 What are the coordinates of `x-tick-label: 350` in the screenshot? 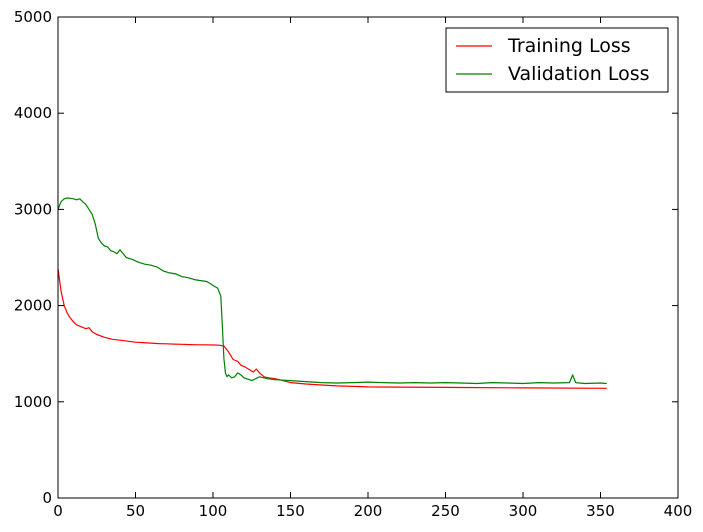 It's located at (600, 511).